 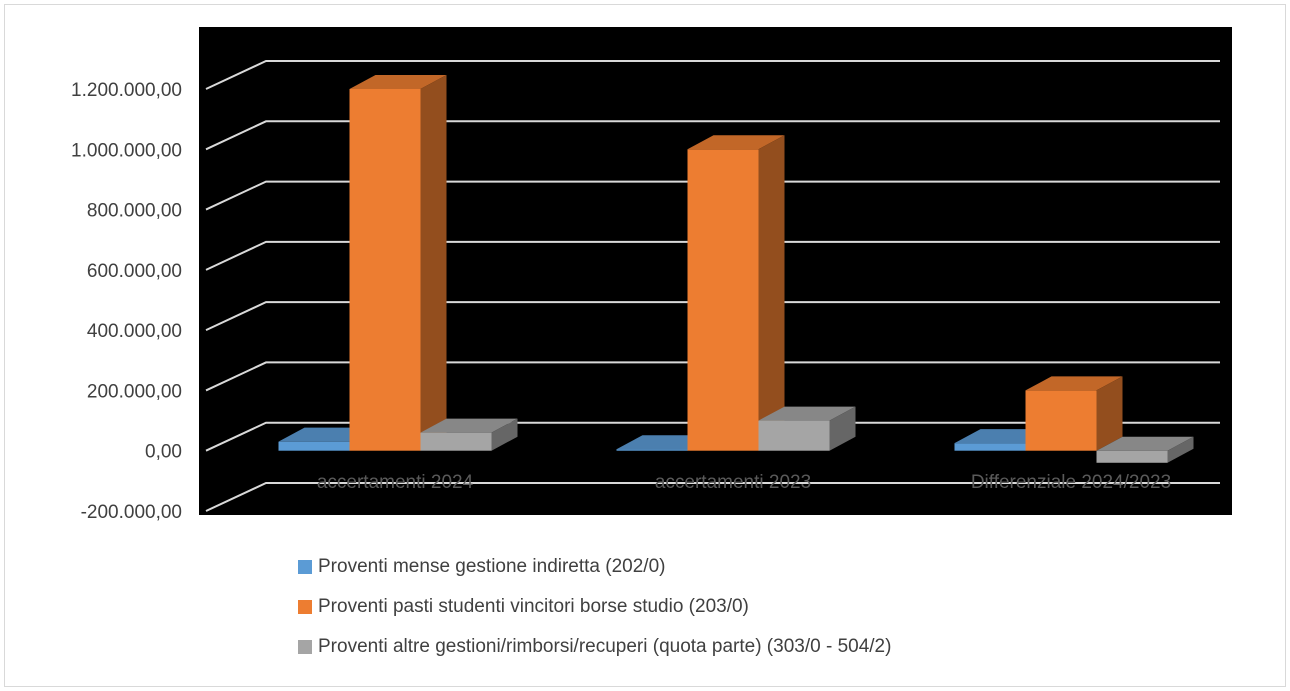 What do you see at coordinates (131, 512) in the screenshot?
I see `y-tick-label: -200.000,00` at bounding box center [131, 512].